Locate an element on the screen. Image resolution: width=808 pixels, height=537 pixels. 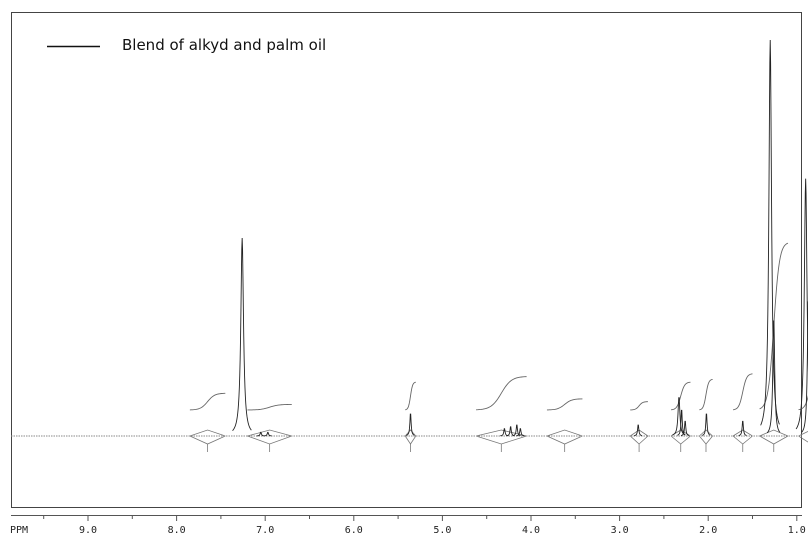
x-axis-ticks is located at coordinates (420, 518).